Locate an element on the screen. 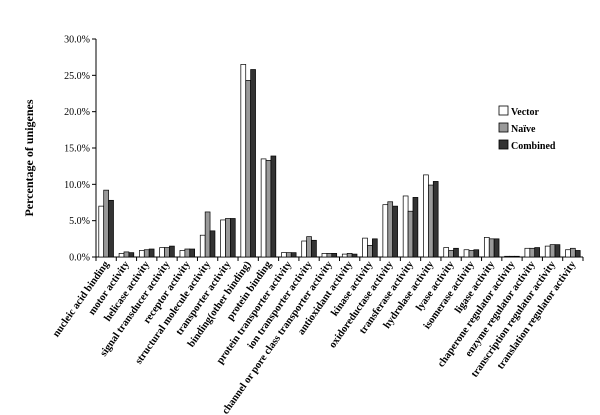 This screenshot has width=600, height=415. legend: Vector Naïve Combined is located at coordinates (527, 128).